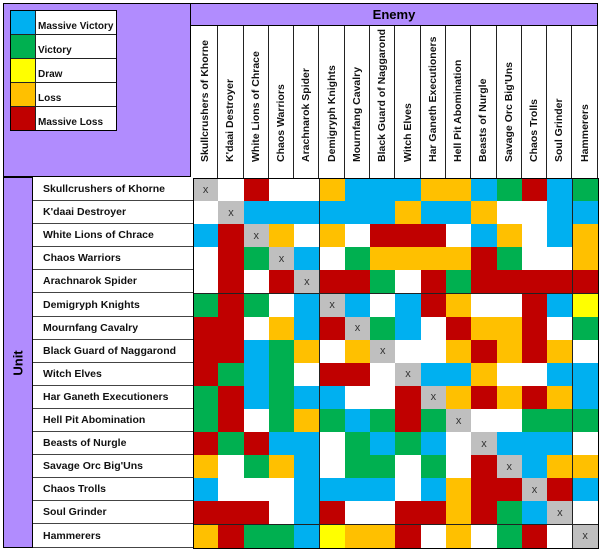  What do you see at coordinates (585, 102) in the screenshot?
I see `column-header: Hammerers` at bounding box center [585, 102].